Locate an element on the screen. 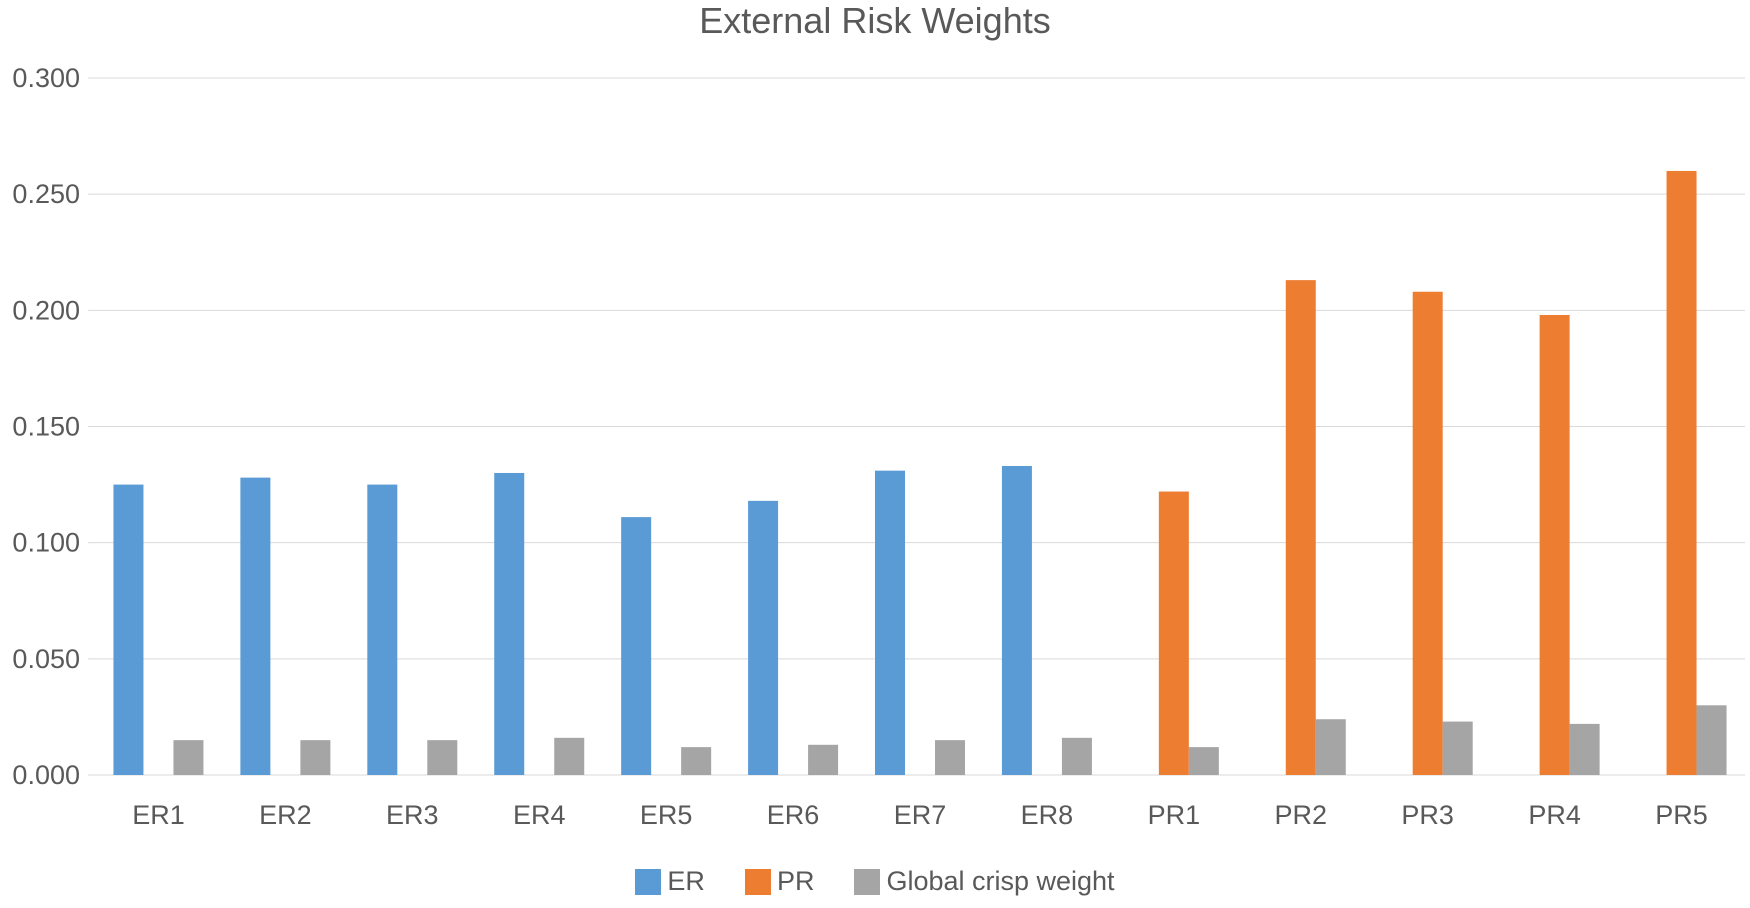 Image resolution: width=1750 pixels, height=908 pixels. y-tick-label: 0.250 is located at coordinates (46, 194).